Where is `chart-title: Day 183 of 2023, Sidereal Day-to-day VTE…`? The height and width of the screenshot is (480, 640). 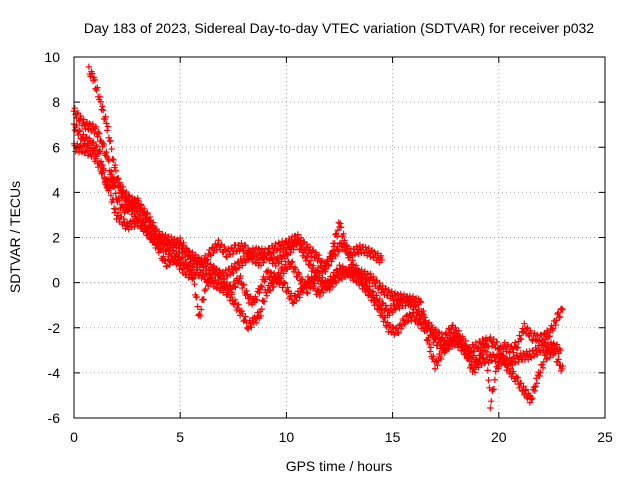 chart-title: Day 183 of 2023, Sidereal Day-to-day VTE… is located at coordinates (339, 28).